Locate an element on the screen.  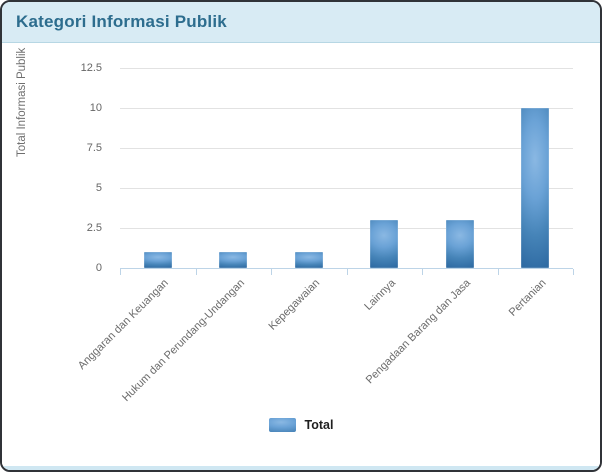
y-tick-label: 5 is located at coordinates (98, 188).